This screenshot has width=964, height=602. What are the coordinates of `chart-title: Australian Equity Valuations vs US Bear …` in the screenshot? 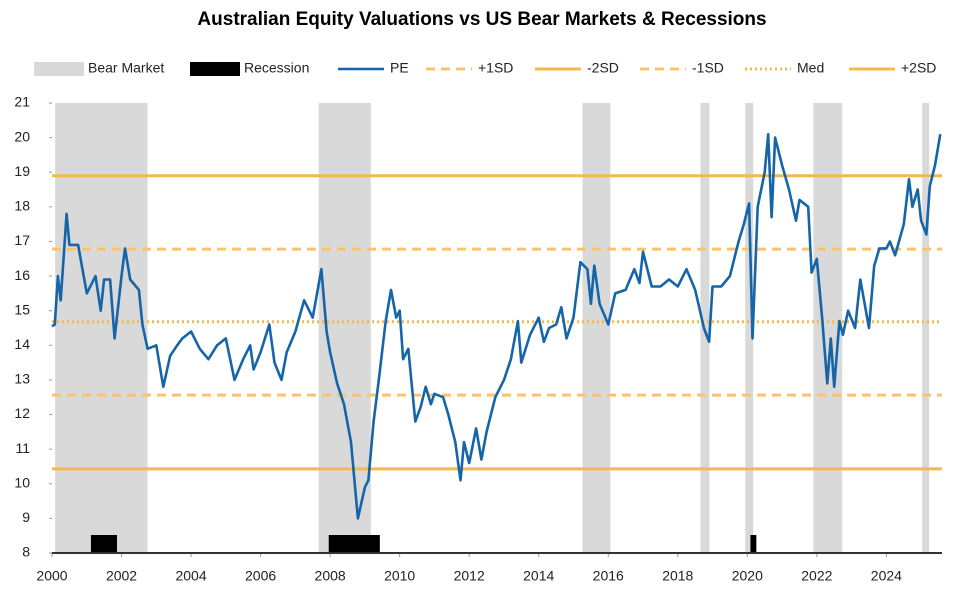 It's located at (481, 19).